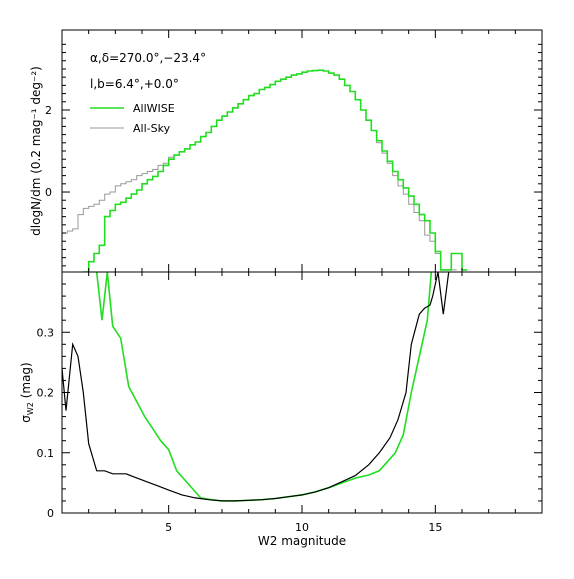 Image resolution: width=574 pixels, height=579 pixels. What do you see at coordinates (46, 453) in the screenshot?
I see `bottom-ytick-label: 0.1` at bounding box center [46, 453].